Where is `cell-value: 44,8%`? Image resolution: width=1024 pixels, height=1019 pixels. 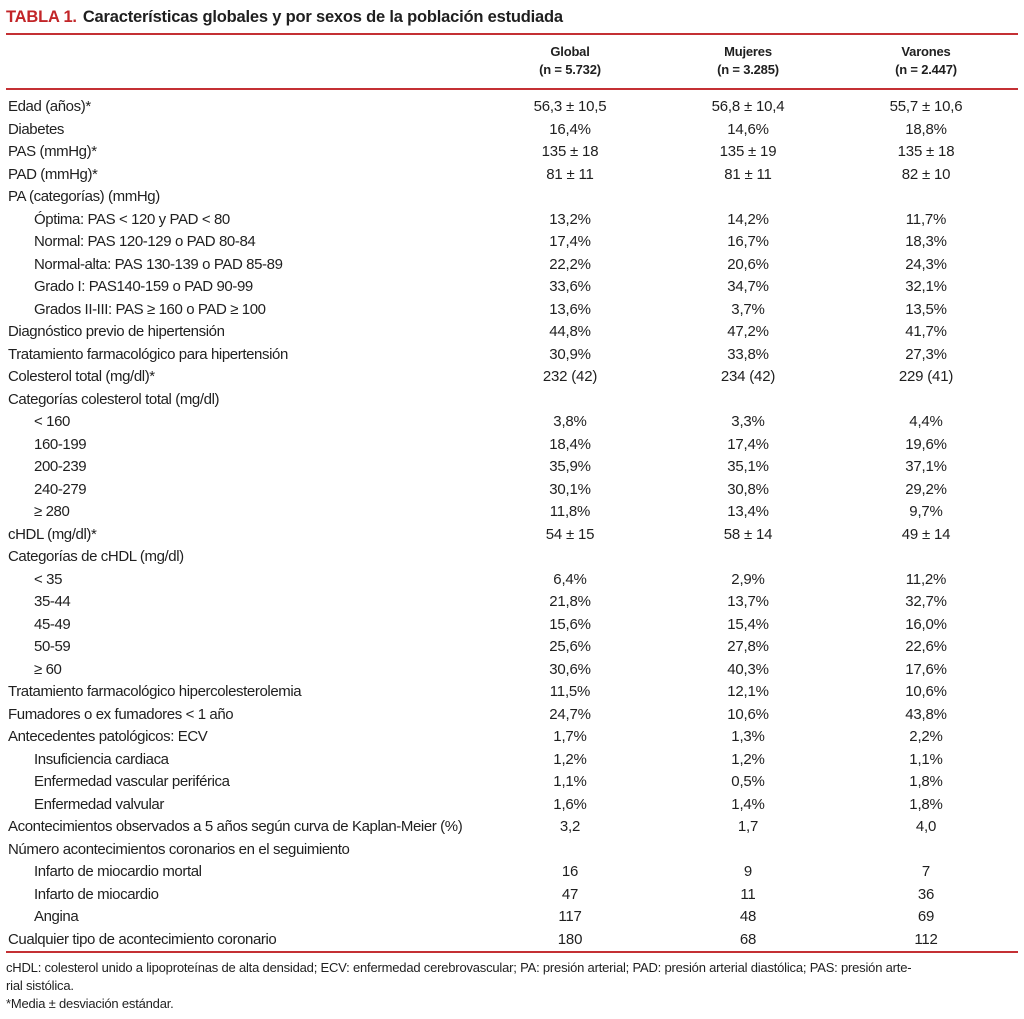 cell-value: 44,8% is located at coordinates (570, 331).